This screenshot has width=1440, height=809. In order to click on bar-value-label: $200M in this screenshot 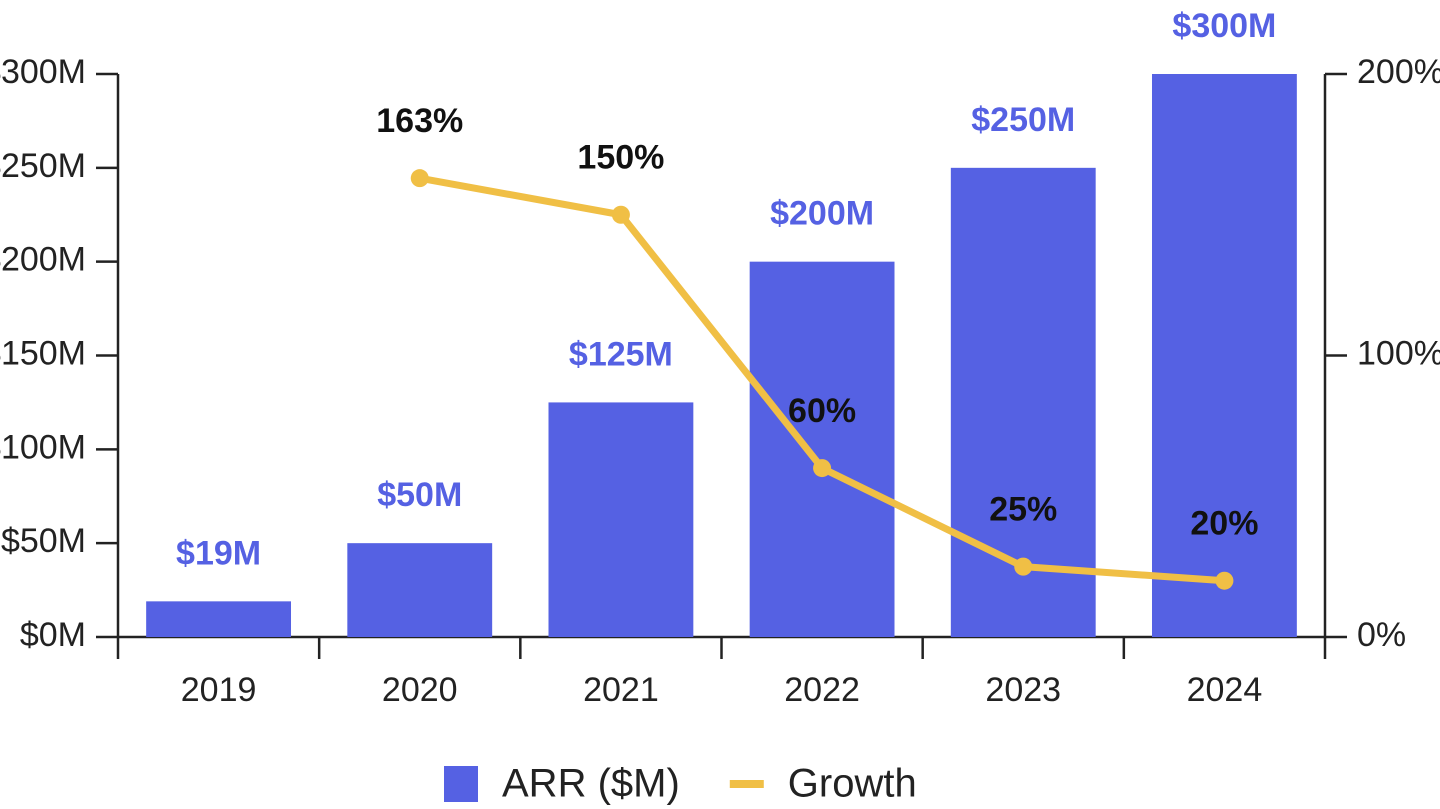, I will do `click(822, 214)`.